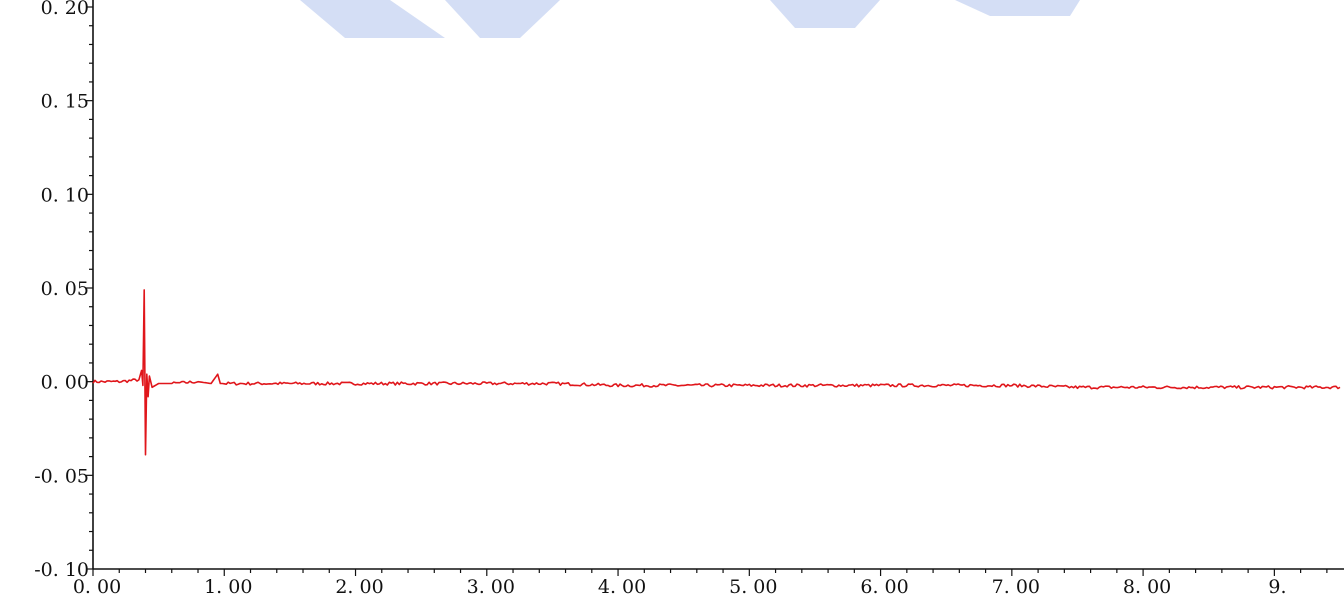 Image resolution: width=1344 pixels, height=606 pixels. Describe the element at coordinates (65, 383) in the screenshot. I see `y-tick-label: 0. 00` at that location.